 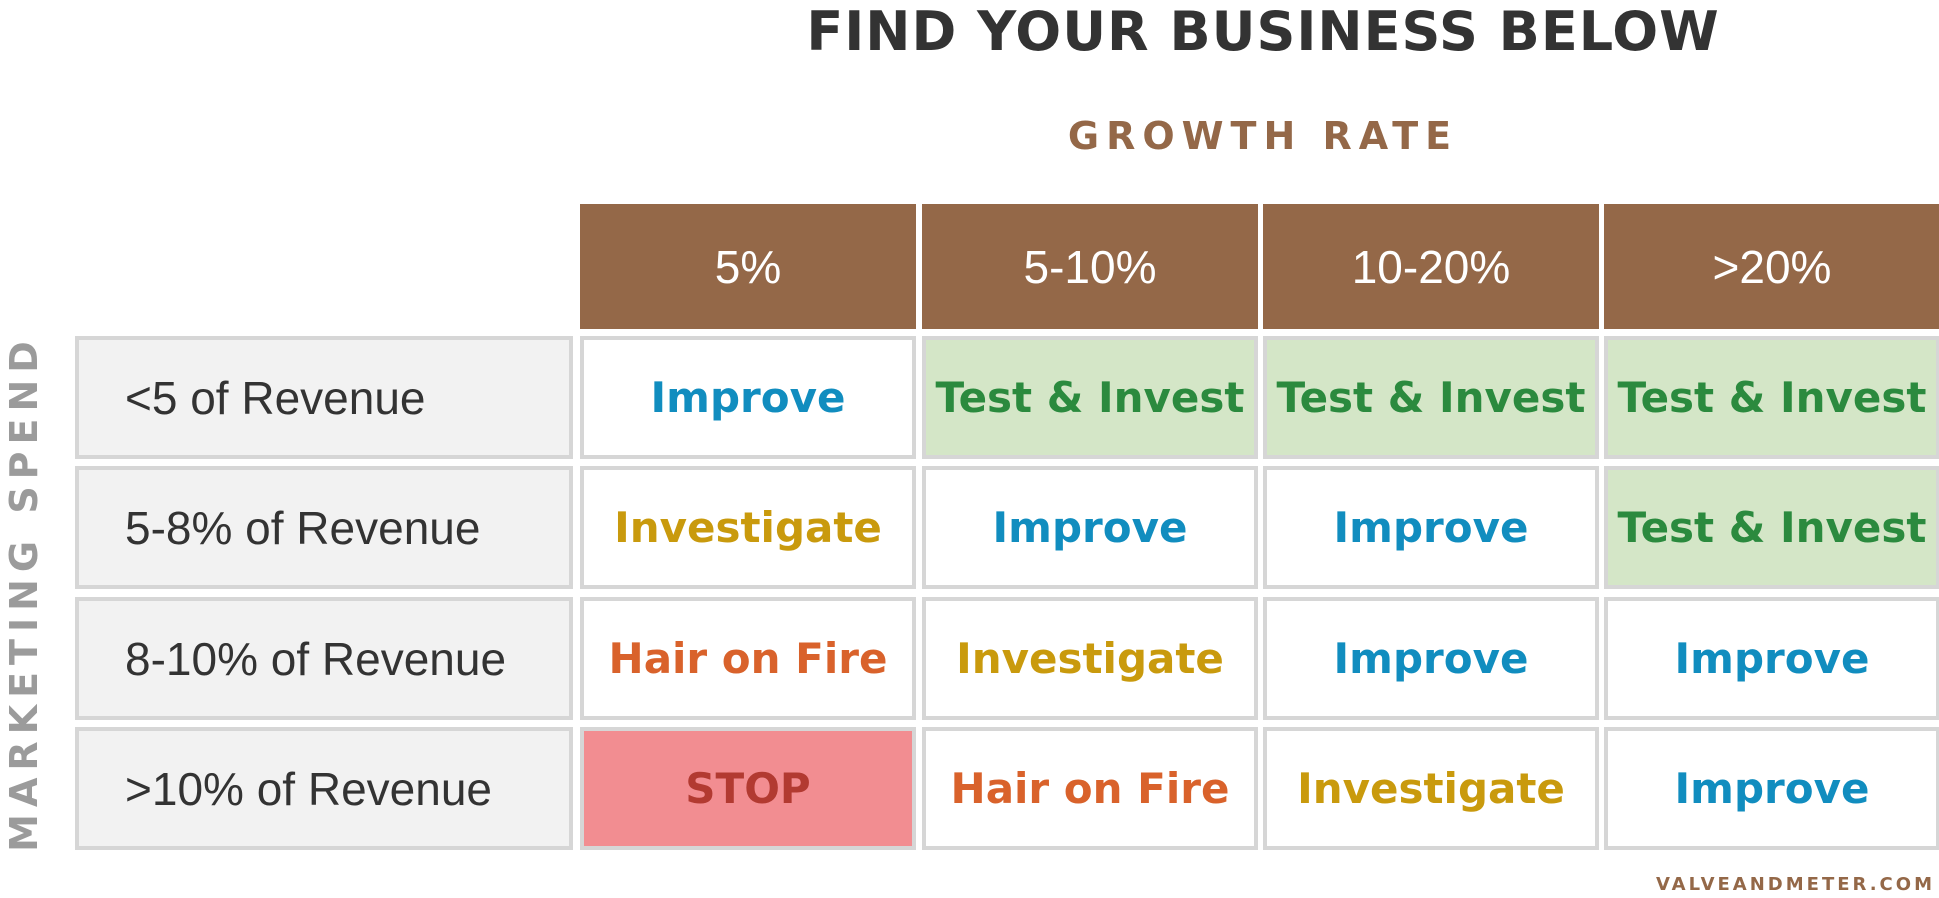 What do you see at coordinates (1771, 266) in the screenshot?
I see `column-header-over-20: >20%` at bounding box center [1771, 266].